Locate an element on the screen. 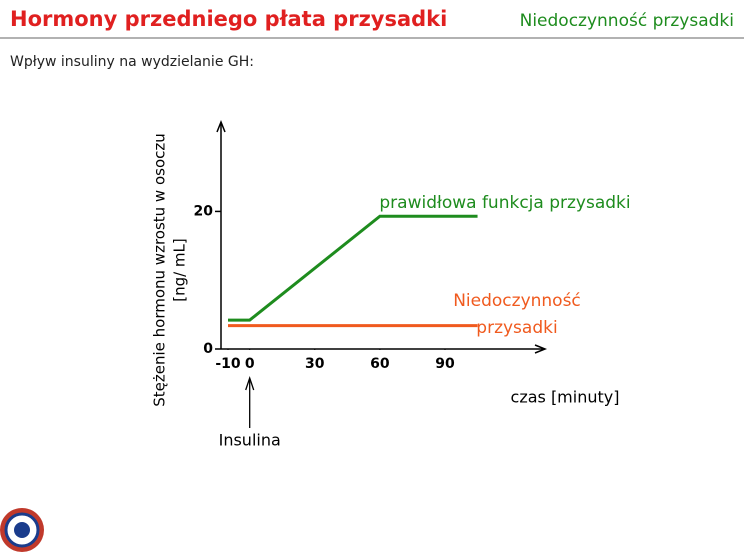 The image size is (744, 560). x-tick-label: -10 is located at coordinates (228, 364).